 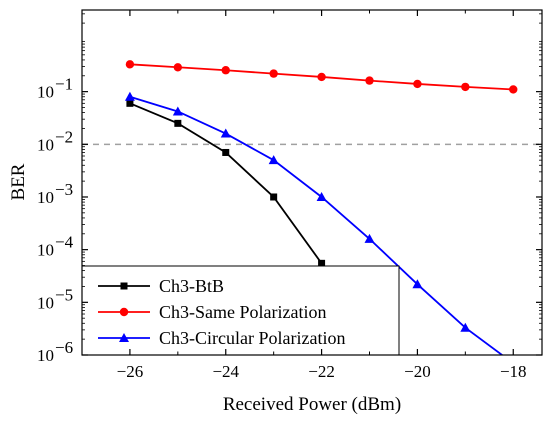 What do you see at coordinates (513, 371) in the screenshot?
I see `x-tick-label-4: −18` at bounding box center [513, 371].